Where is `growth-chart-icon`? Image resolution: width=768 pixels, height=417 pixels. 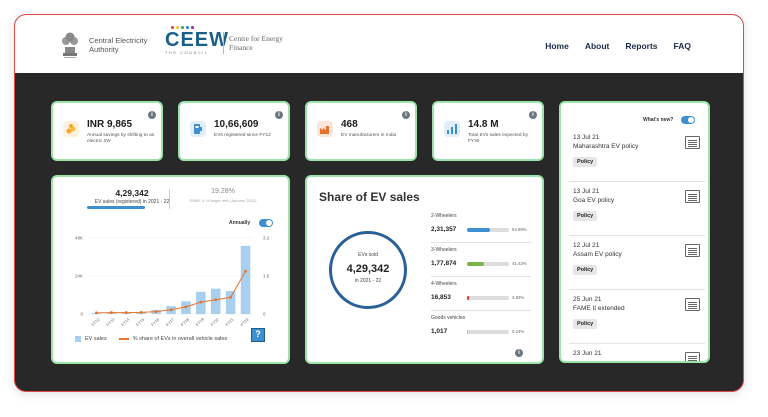 growth-chart-icon is located at coordinates (452, 129).